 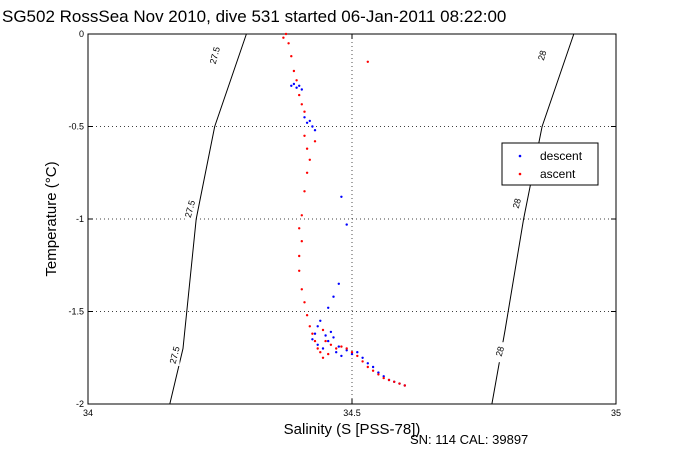 What do you see at coordinates (80, 404) in the screenshot?
I see `y-tick-label: -2` at bounding box center [80, 404].